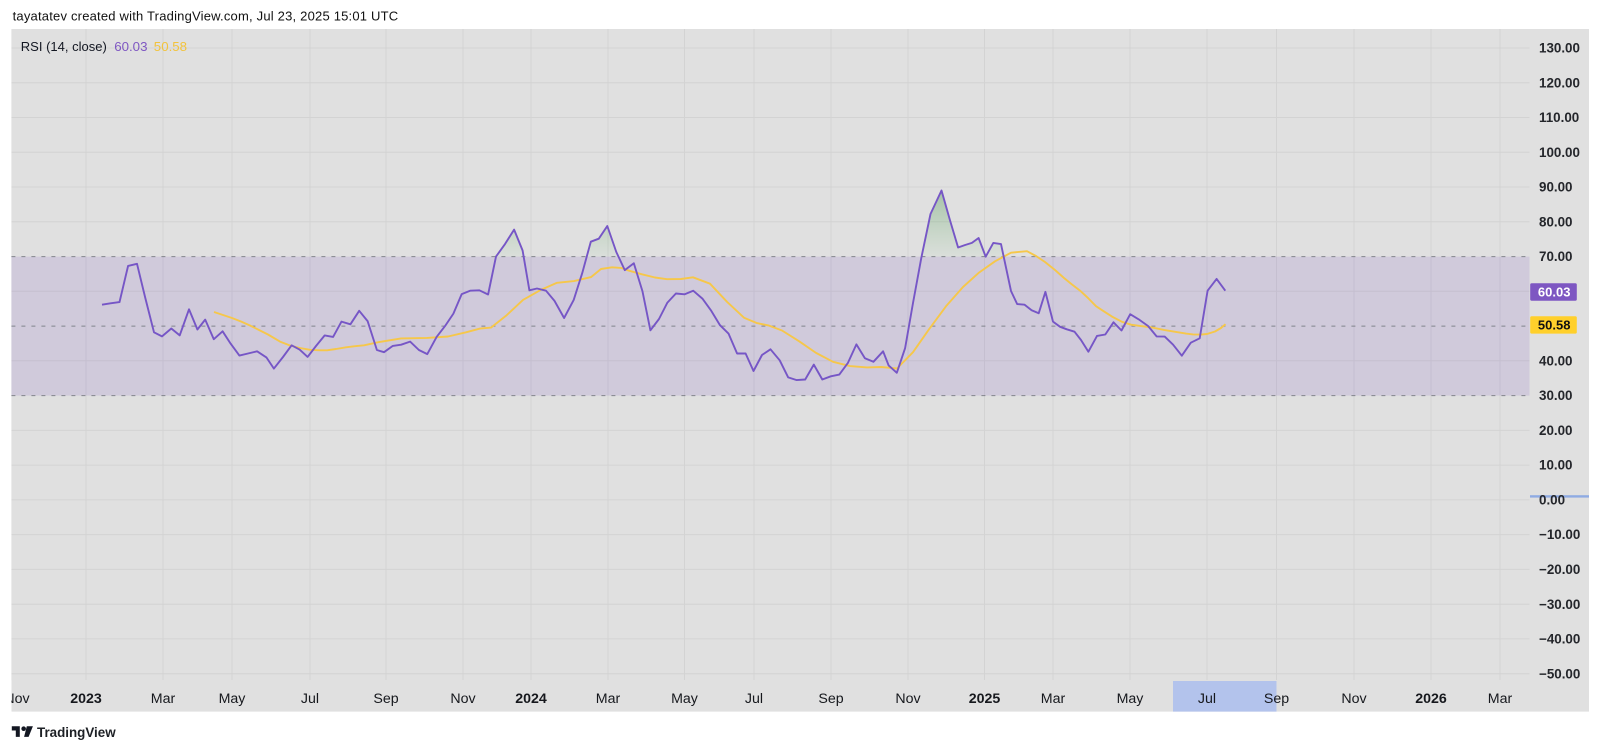  I want to click on svg-text: 30.00, so click(1556, 395).